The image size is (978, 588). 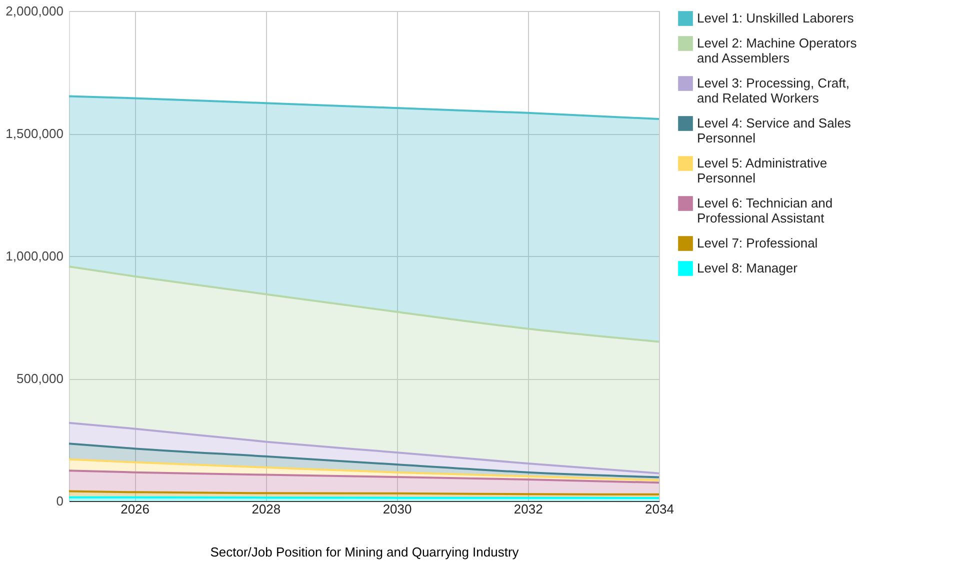 What do you see at coordinates (775, 18) in the screenshot?
I see `legend-label: Level 1: Unskilled Laborers` at bounding box center [775, 18].